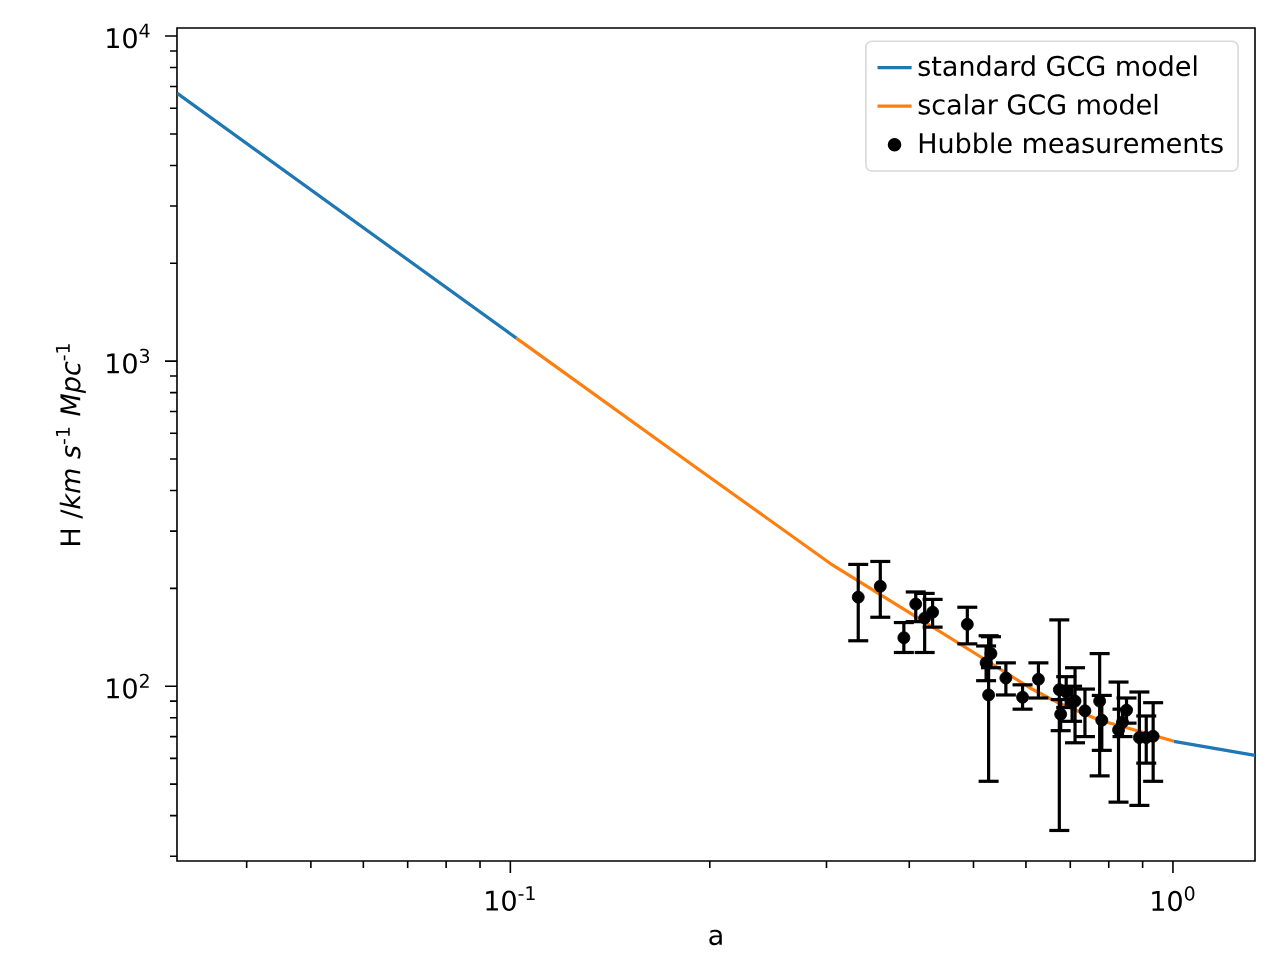 This screenshot has width=1267, height=957. Describe the element at coordinates (1038, 104) in the screenshot. I see `legend-label: scalar GCG model` at that location.